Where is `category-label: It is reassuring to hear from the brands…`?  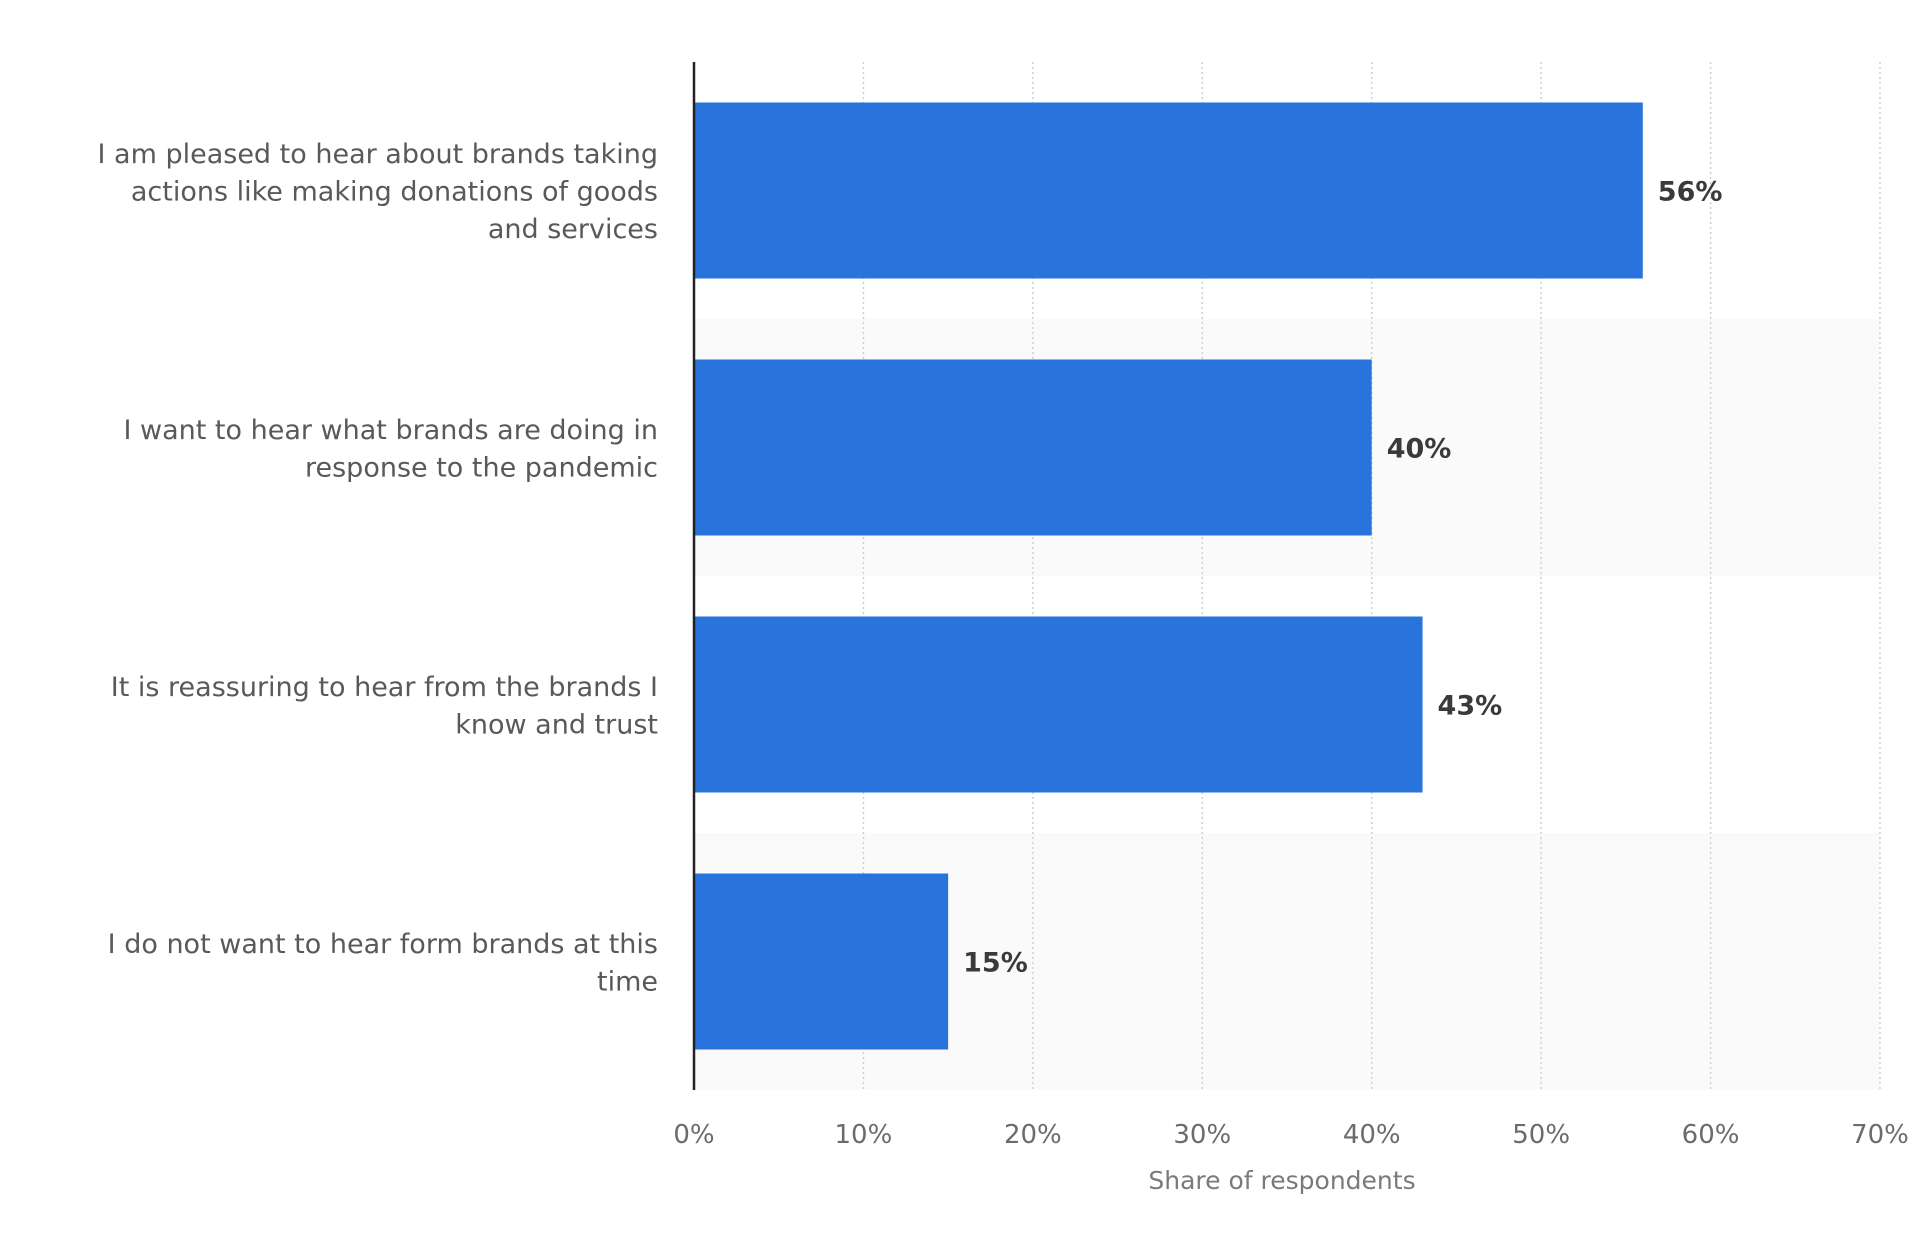 category-label: It is reassuring to hear from the brands… is located at coordinates (384, 706).